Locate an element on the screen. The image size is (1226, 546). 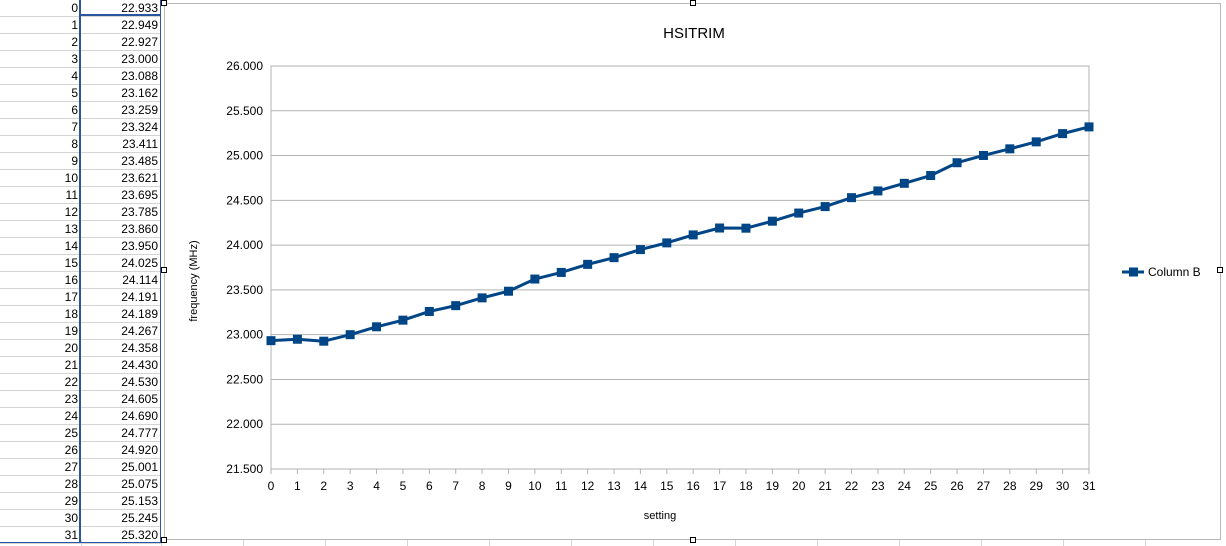
cell-a-4: 4 is located at coordinates (40, 76).